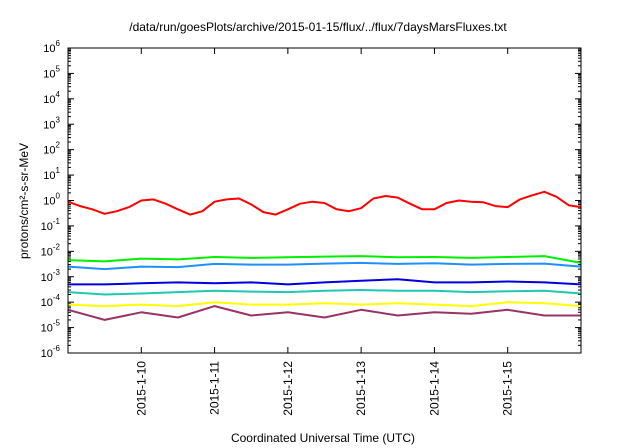 This screenshot has width=640, height=448. Describe the element at coordinates (51, 200) in the screenshot. I see `y-tick-label: 10⁰` at that location.